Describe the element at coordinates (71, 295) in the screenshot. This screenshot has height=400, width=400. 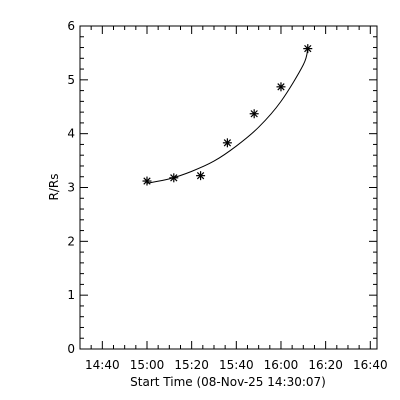
I see `y-tick-label: 1` at that location.